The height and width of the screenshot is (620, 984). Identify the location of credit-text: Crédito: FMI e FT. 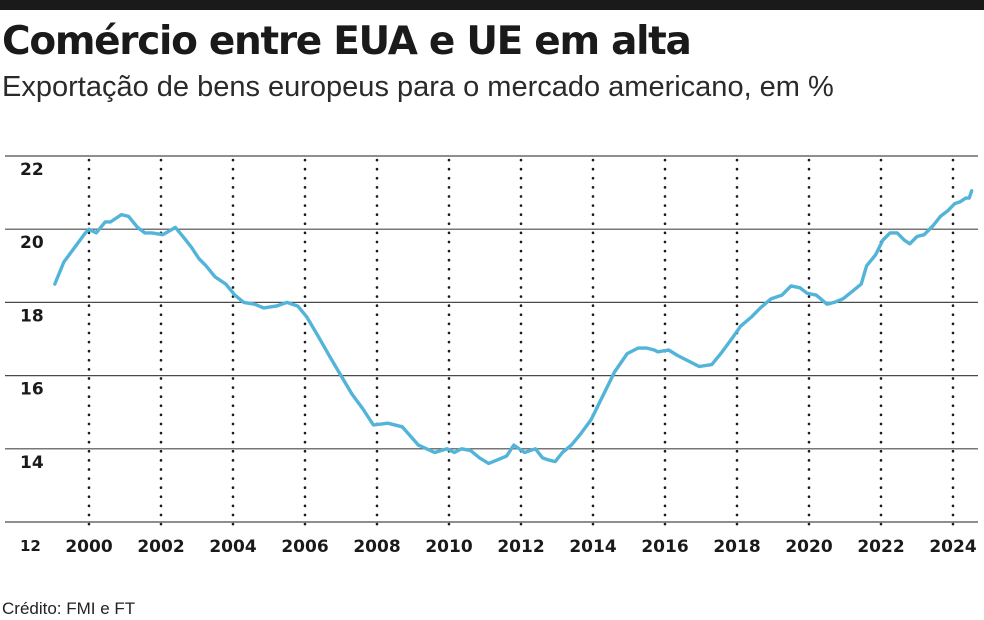
(69, 608).